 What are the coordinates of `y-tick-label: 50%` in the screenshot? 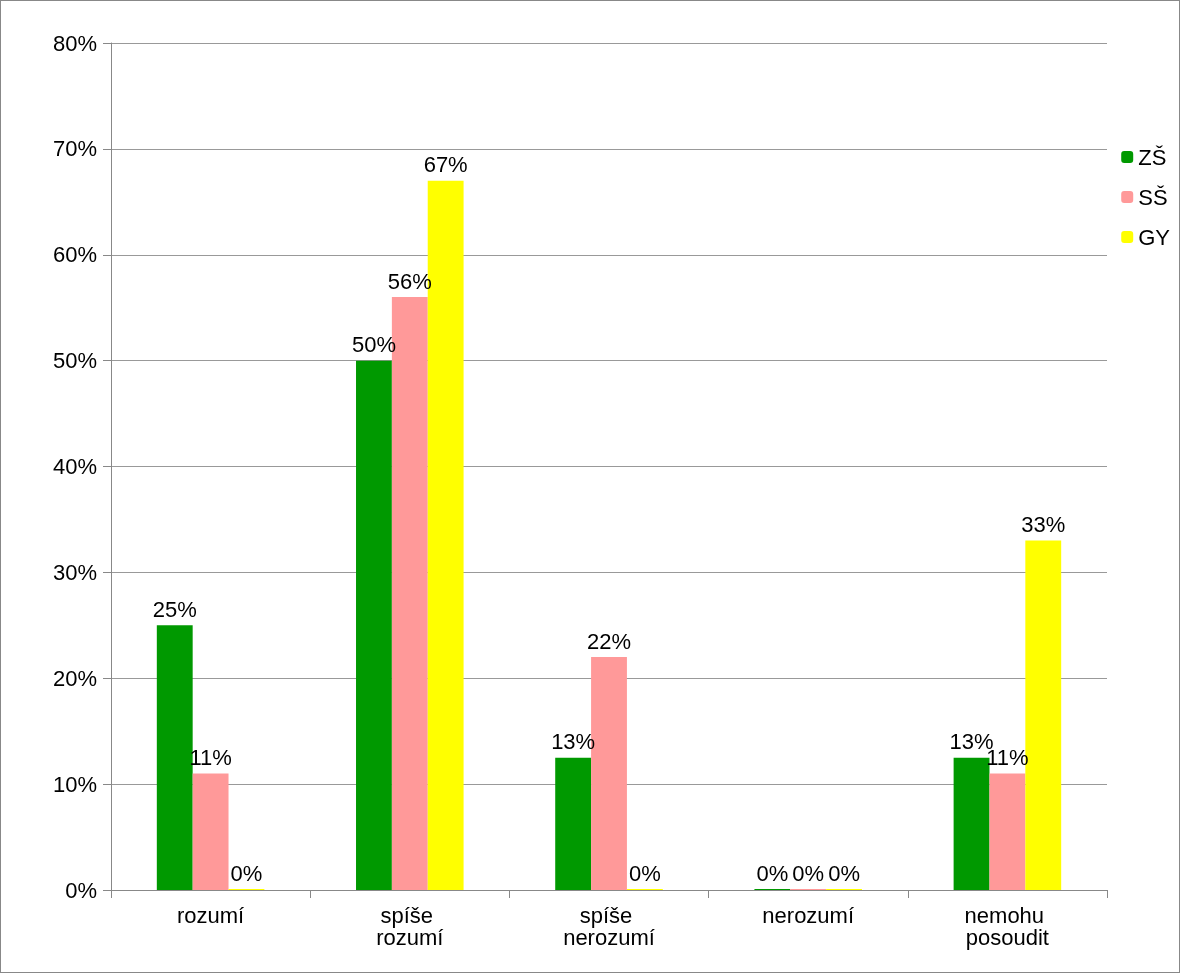 It's located at (74, 361).